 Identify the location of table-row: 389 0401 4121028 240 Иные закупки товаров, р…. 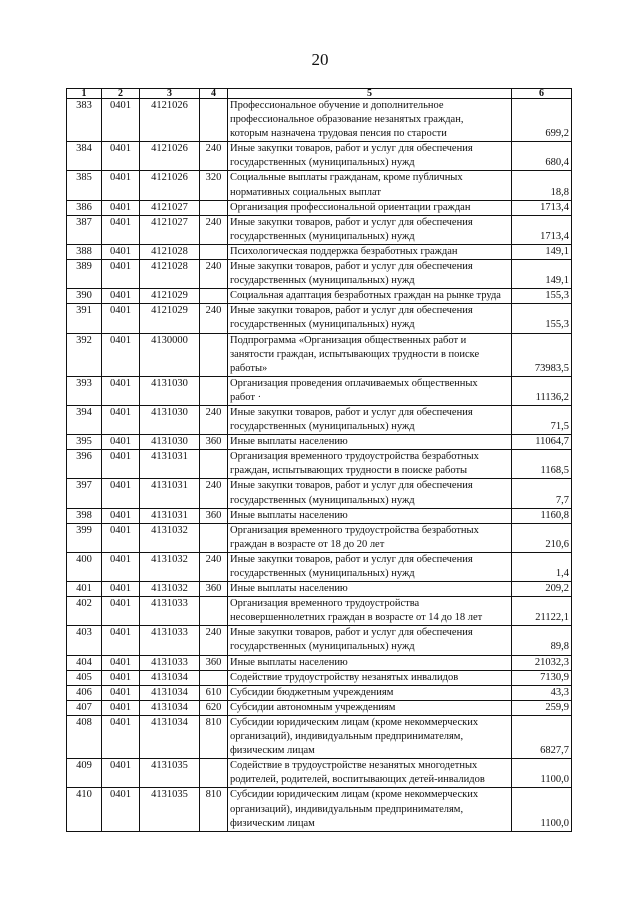
(319, 274).